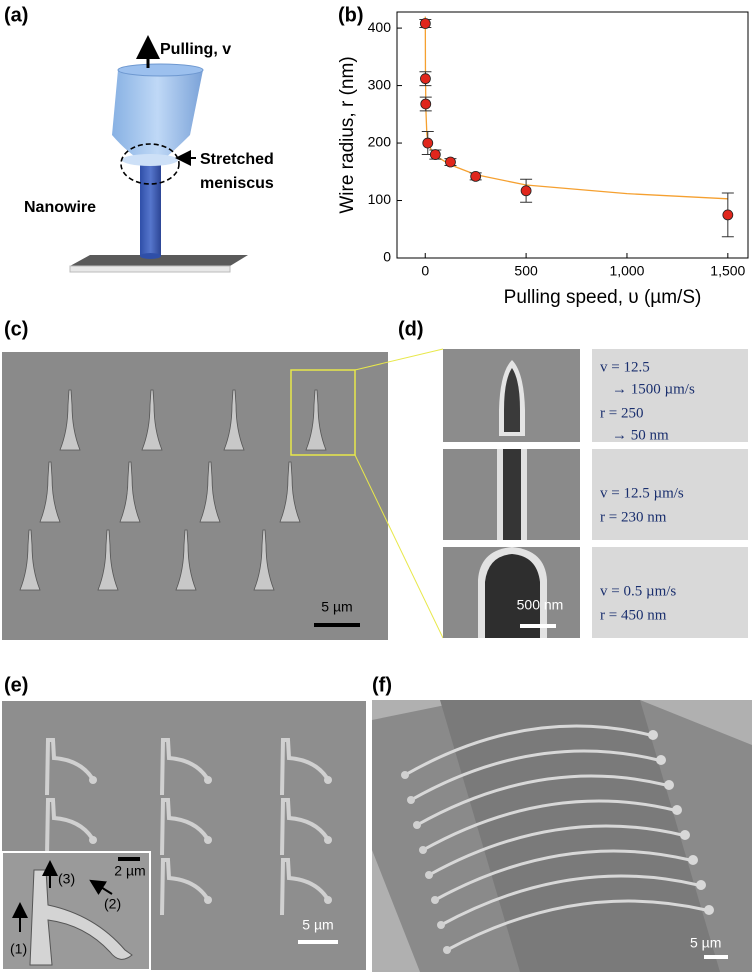 The image size is (752, 972). I want to click on x-axis-title: Pulling speed, υ (µm/S), so click(603, 297).